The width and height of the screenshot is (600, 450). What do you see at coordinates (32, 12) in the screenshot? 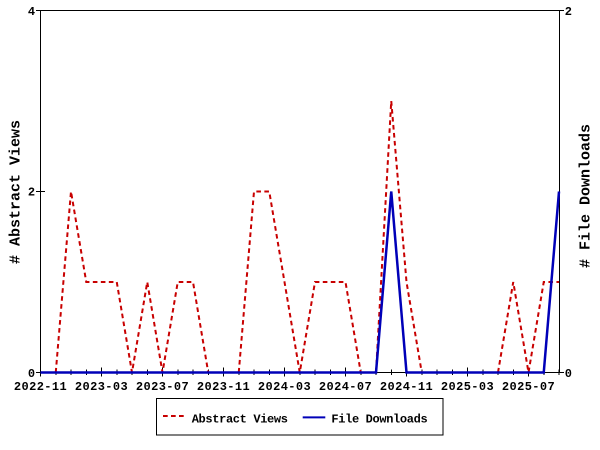
I see `svg-text: 4` at bounding box center [32, 12].